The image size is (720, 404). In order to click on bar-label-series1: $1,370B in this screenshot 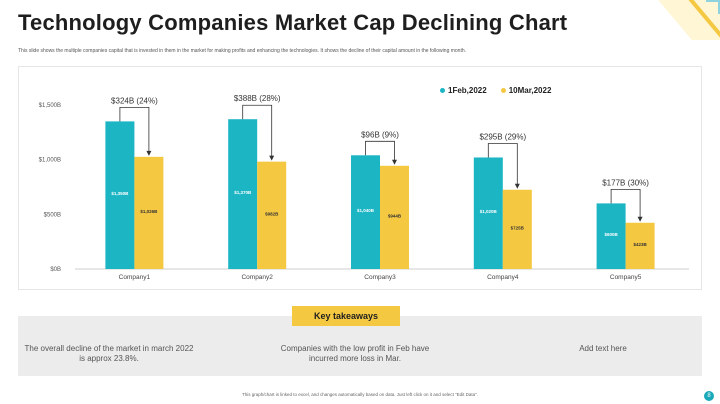, I will do `click(243, 192)`.